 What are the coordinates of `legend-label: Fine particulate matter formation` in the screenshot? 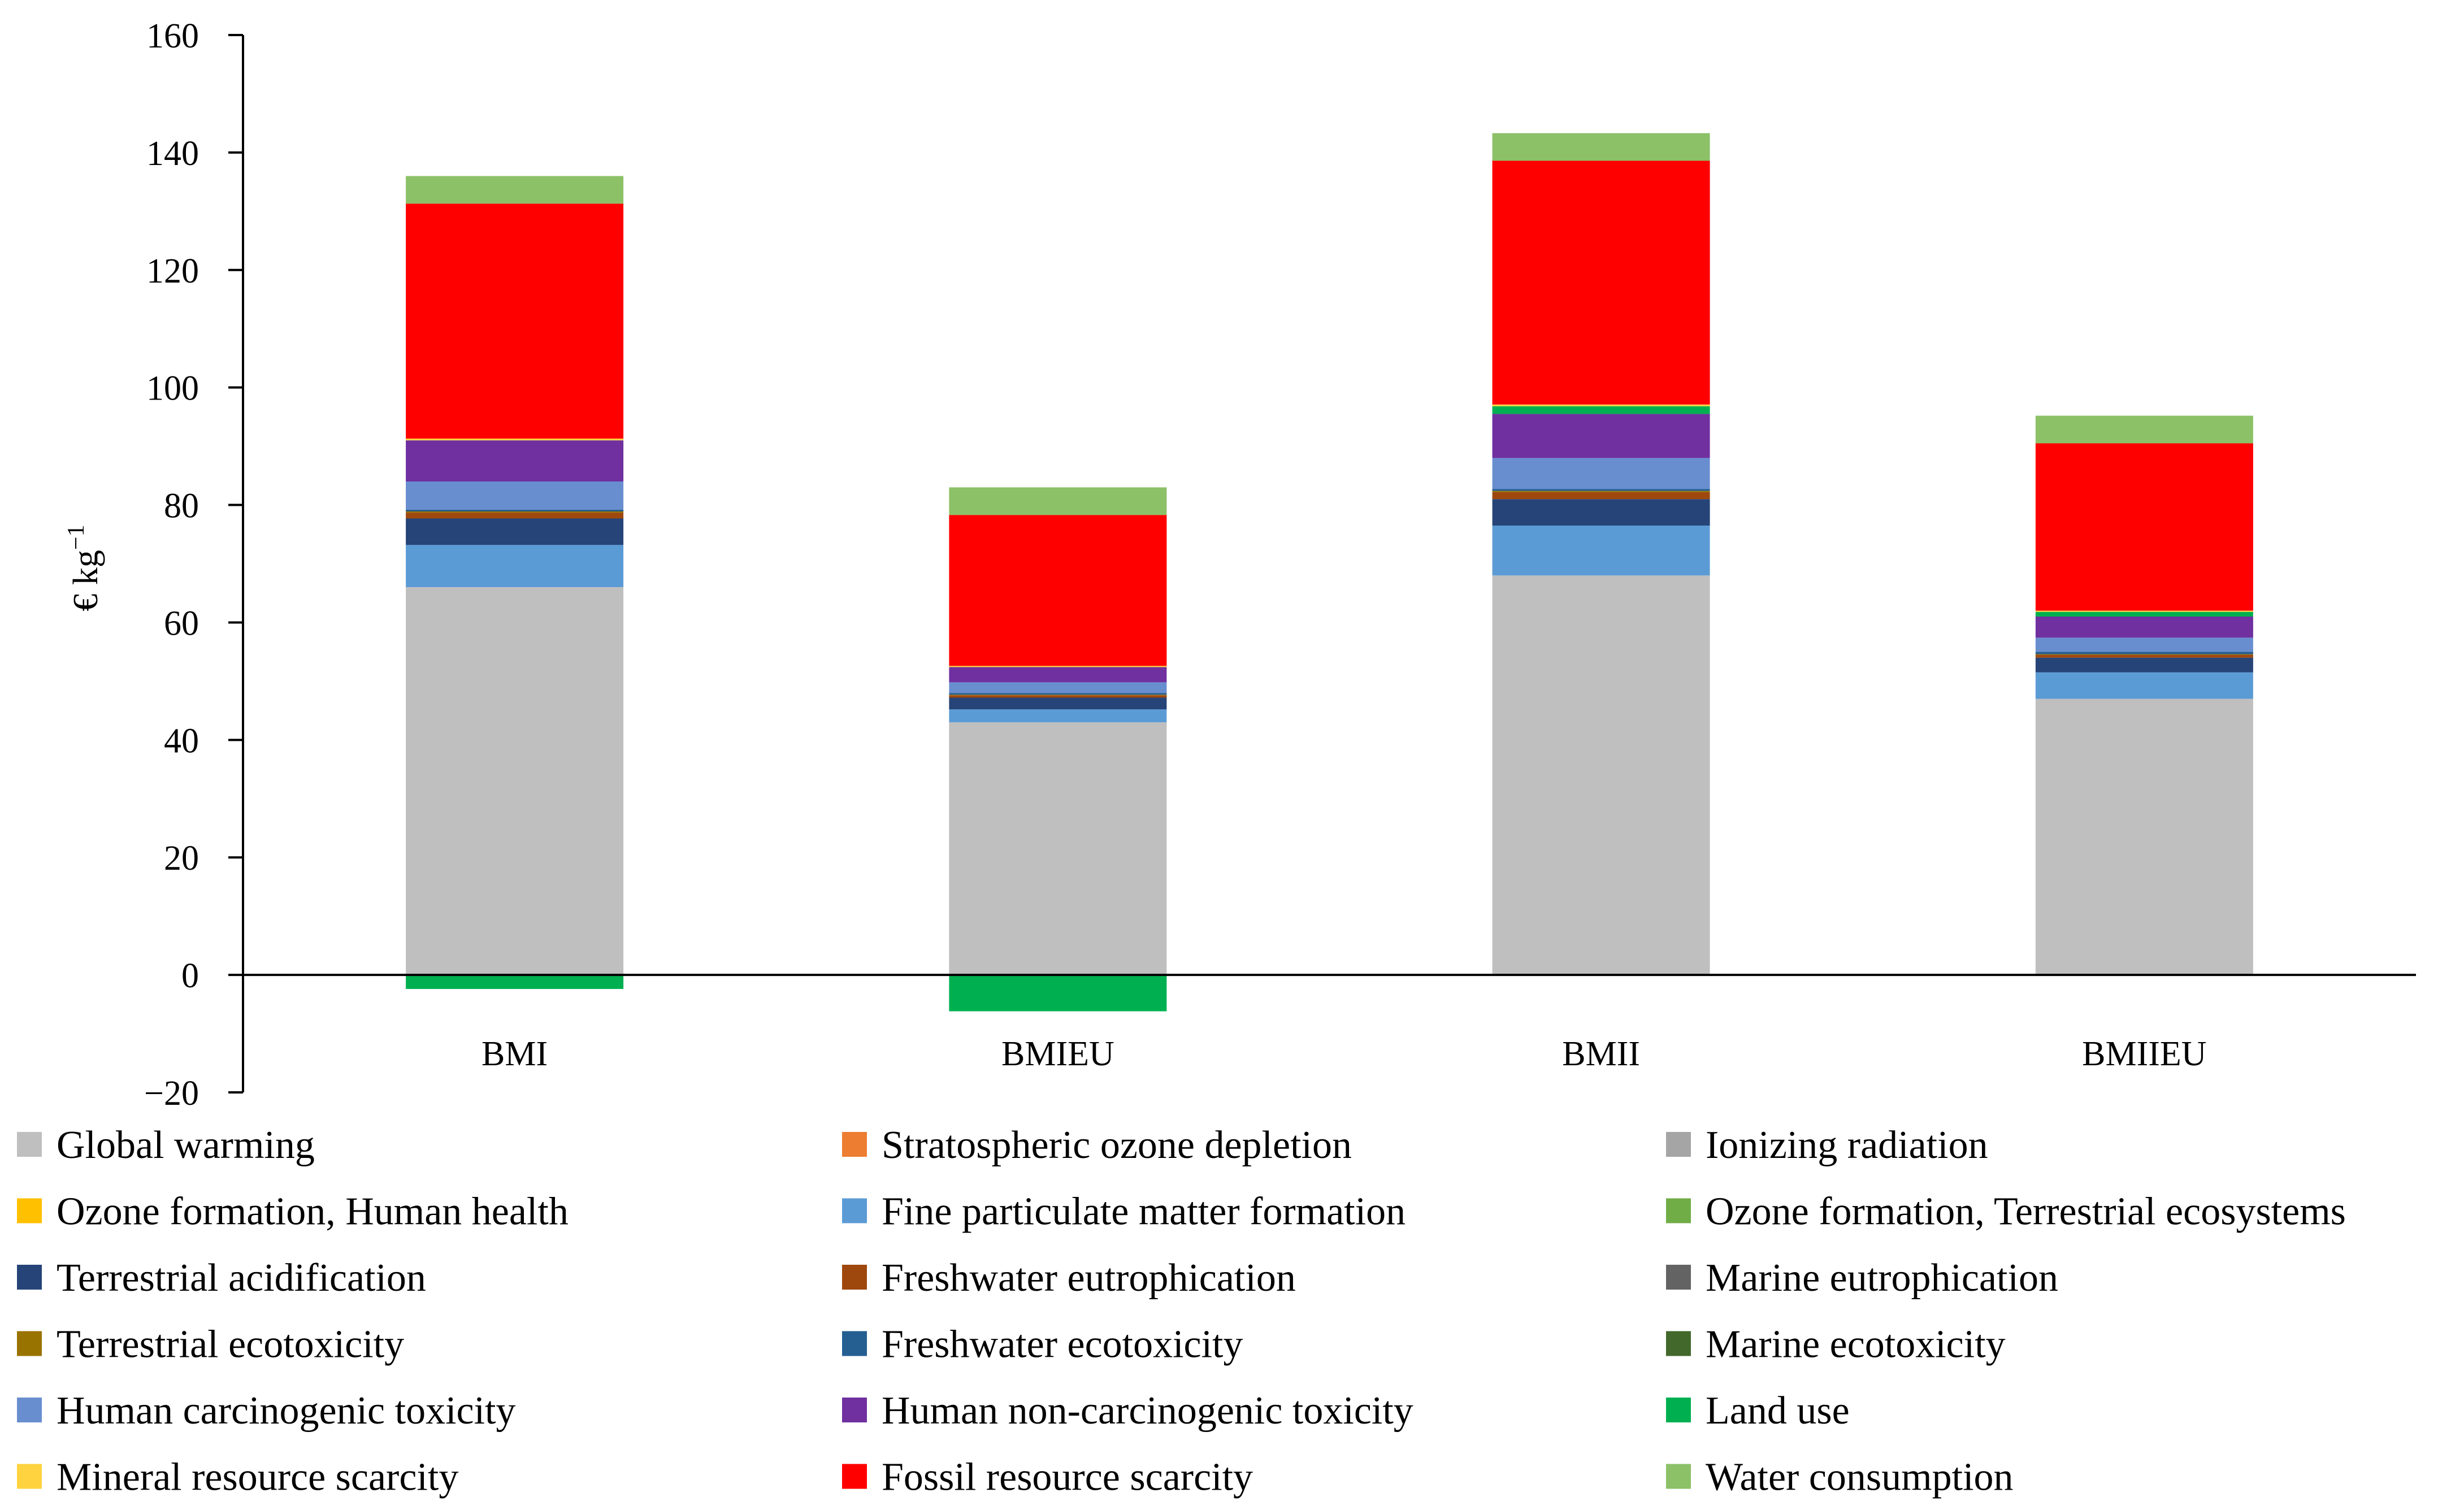 It's located at (1143, 1212).